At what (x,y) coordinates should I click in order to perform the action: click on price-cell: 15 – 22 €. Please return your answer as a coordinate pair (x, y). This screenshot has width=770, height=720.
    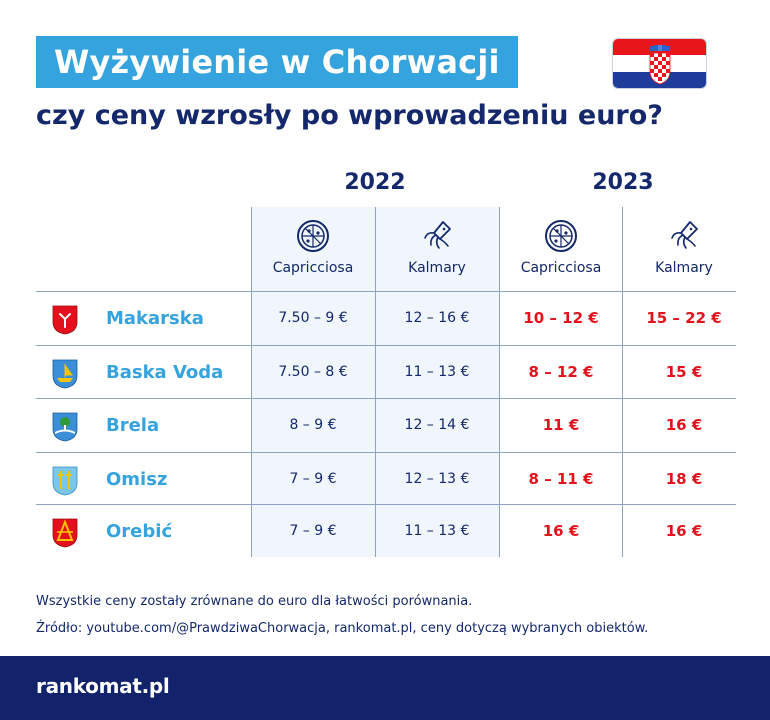
    Looking at the image, I should click on (684, 318).